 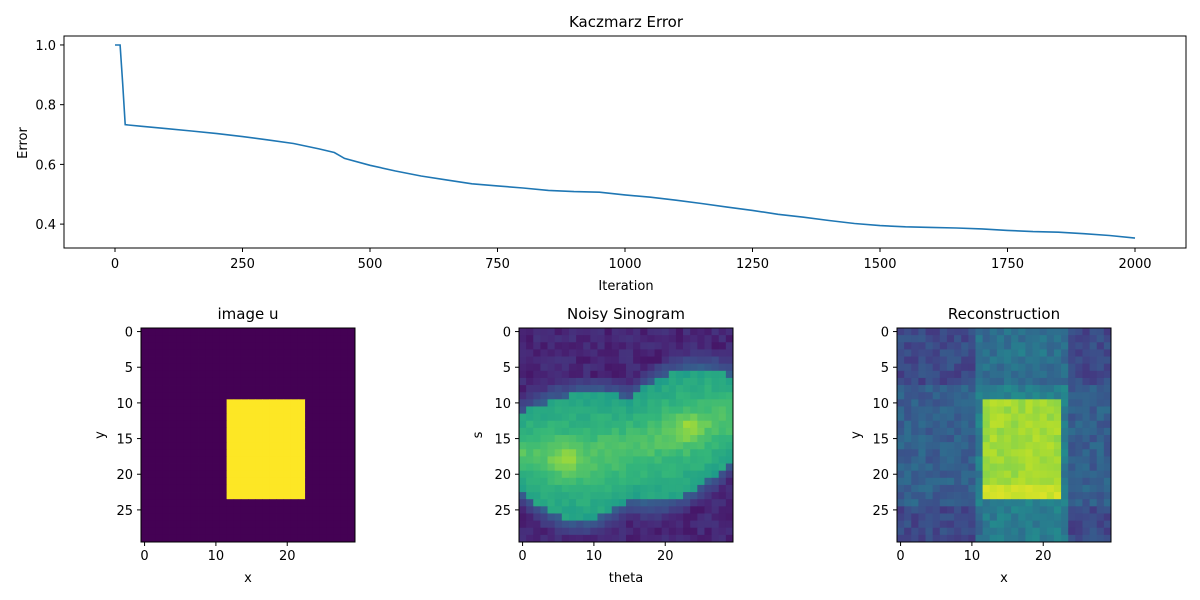 What do you see at coordinates (129, 368) in the screenshot?
I see `y-tick-label: 5` at bounding box center [129, 368].